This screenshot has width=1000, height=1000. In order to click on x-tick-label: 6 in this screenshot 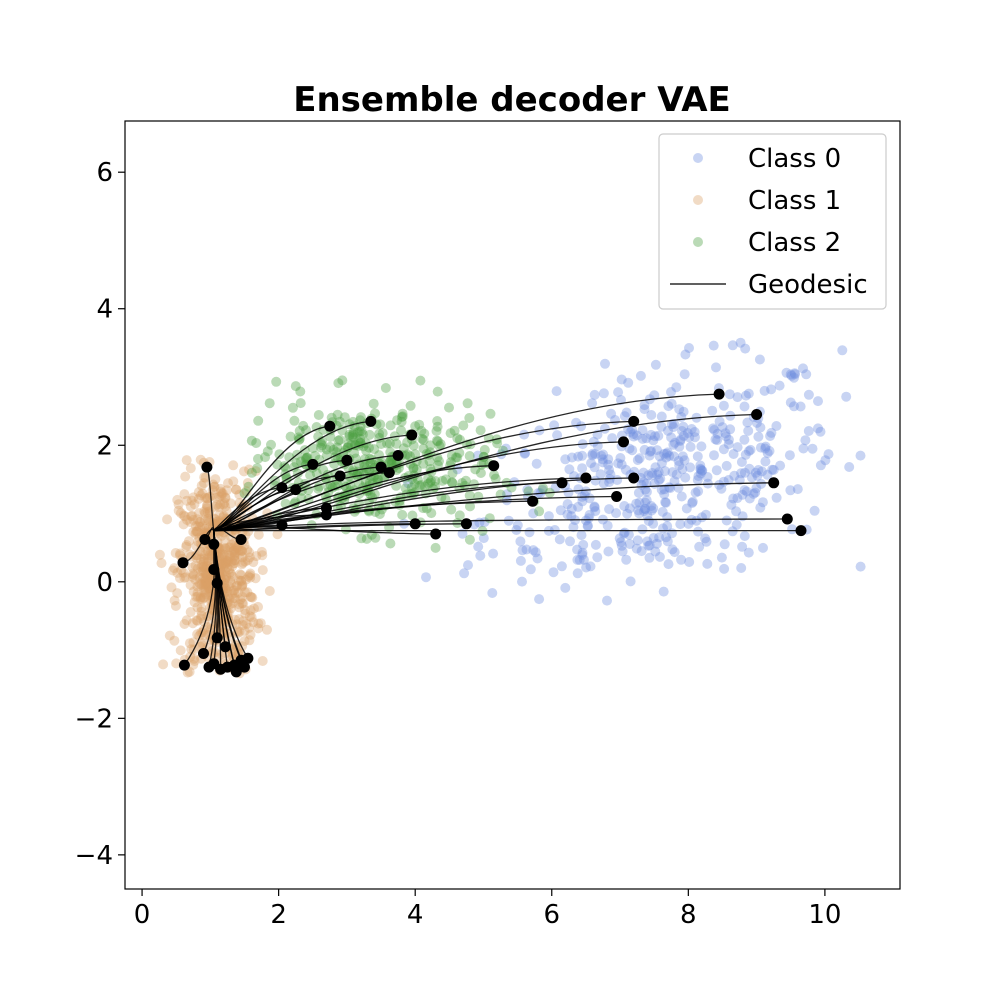, I will do `click(551, 915)`.